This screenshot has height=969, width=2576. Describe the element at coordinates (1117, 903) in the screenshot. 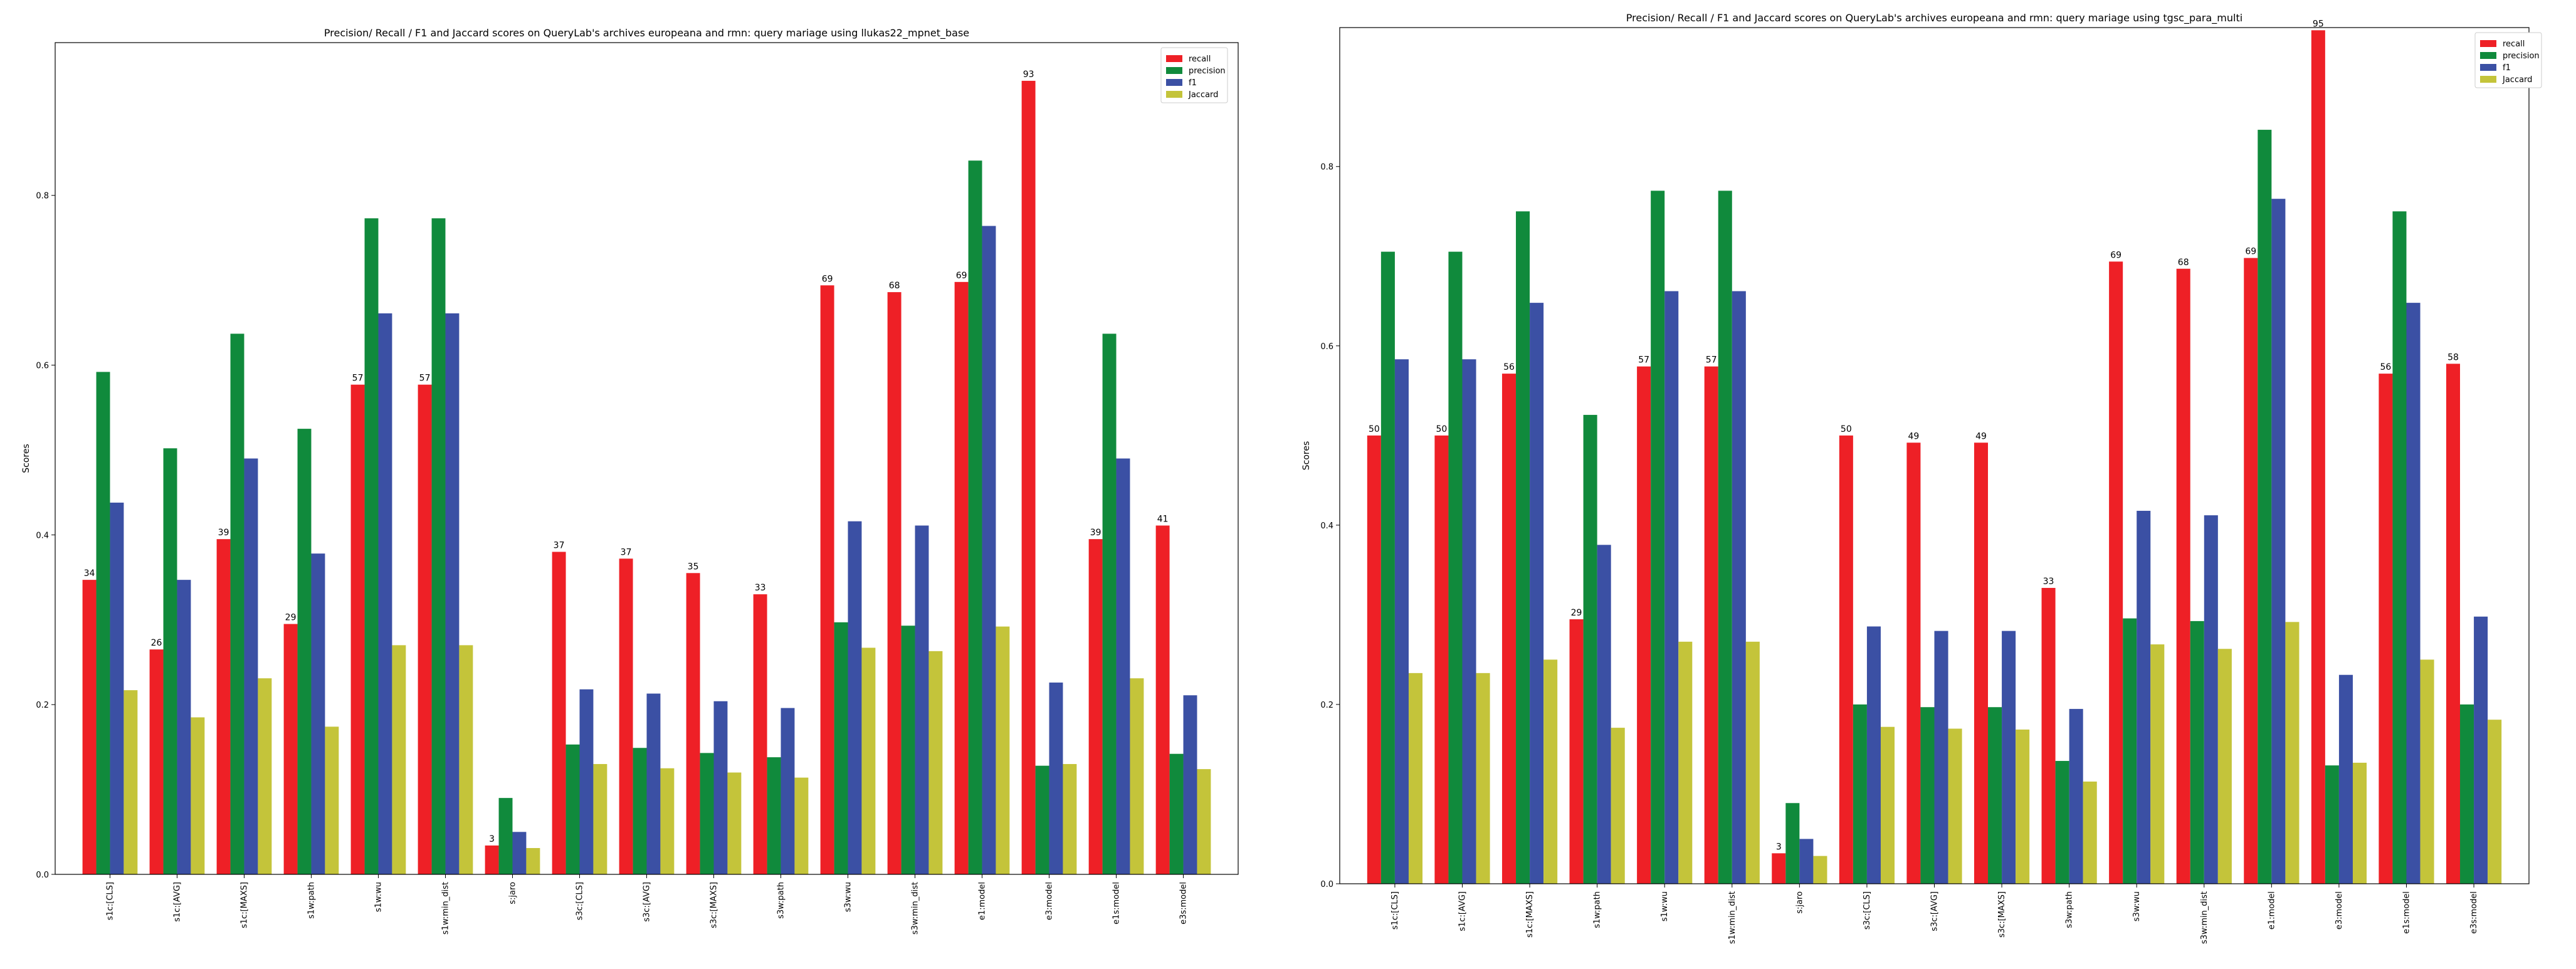

I see `x-tick-label: e1s:model` at that location.